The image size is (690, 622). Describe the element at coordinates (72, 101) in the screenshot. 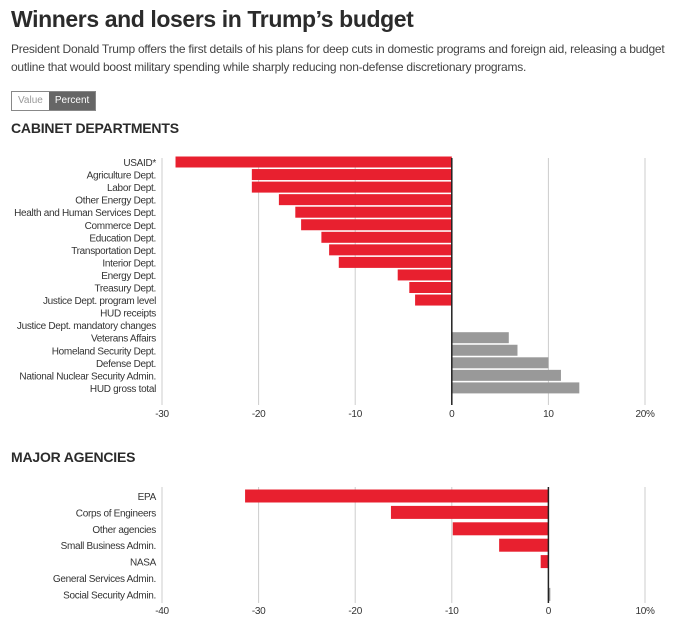

I see `toggle-percent-button: Percent` at that location.